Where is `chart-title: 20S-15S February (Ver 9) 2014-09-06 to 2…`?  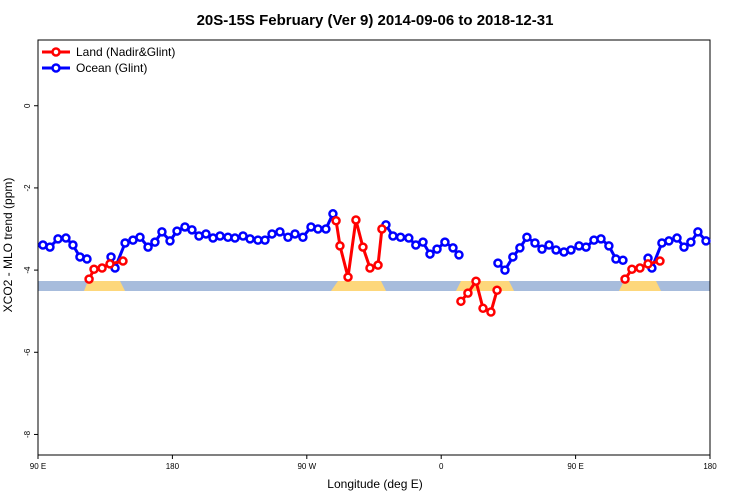
chart-title: 20S-15S February (Ver 9) 2014-09-06 to 2… is located at coordinates (375, 20).